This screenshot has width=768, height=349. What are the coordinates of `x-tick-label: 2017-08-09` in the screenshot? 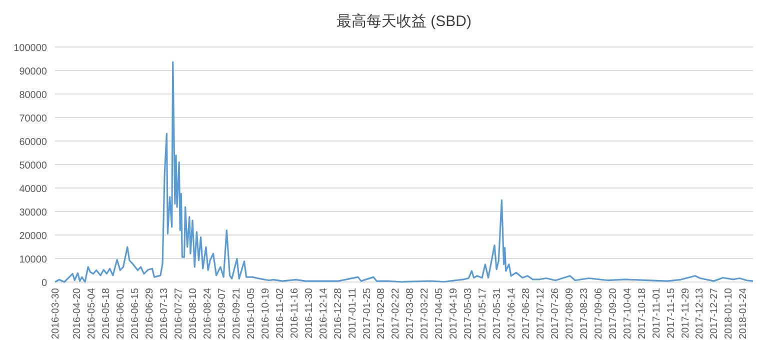 It's located at (570, 314).